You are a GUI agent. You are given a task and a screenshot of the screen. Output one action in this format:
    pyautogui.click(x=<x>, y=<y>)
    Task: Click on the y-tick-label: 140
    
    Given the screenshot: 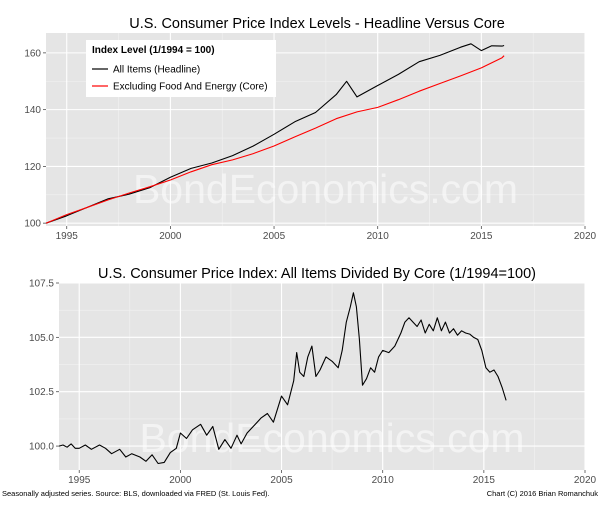 What is the action you would take?
    pyautogui.click(x=32, y=110)
    